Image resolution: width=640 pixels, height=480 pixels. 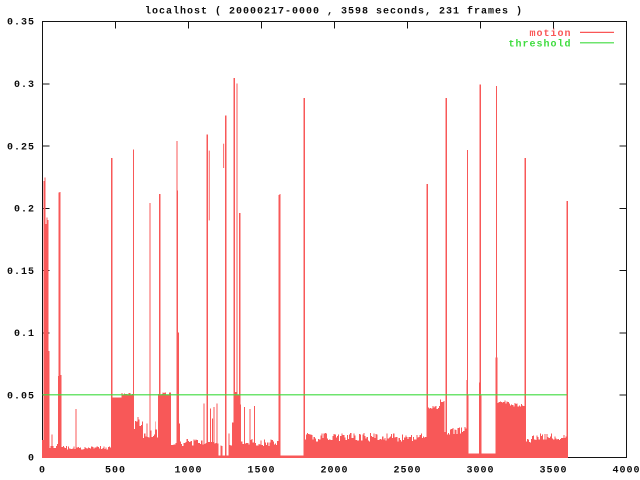 What do you see at coordinates (188, 471) in the screenshot?
I see `svg-text: 1000` at bounding box center [188, 471].